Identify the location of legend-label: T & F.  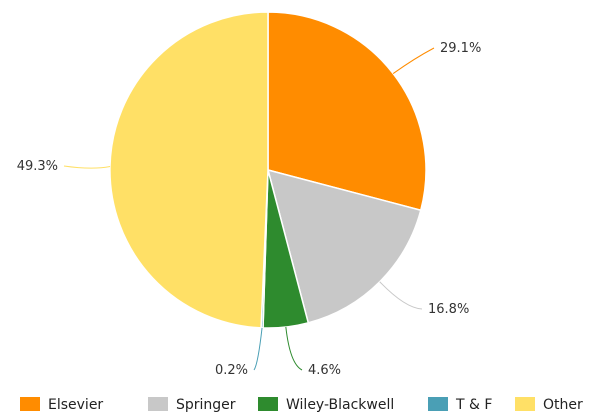
(473, 405).